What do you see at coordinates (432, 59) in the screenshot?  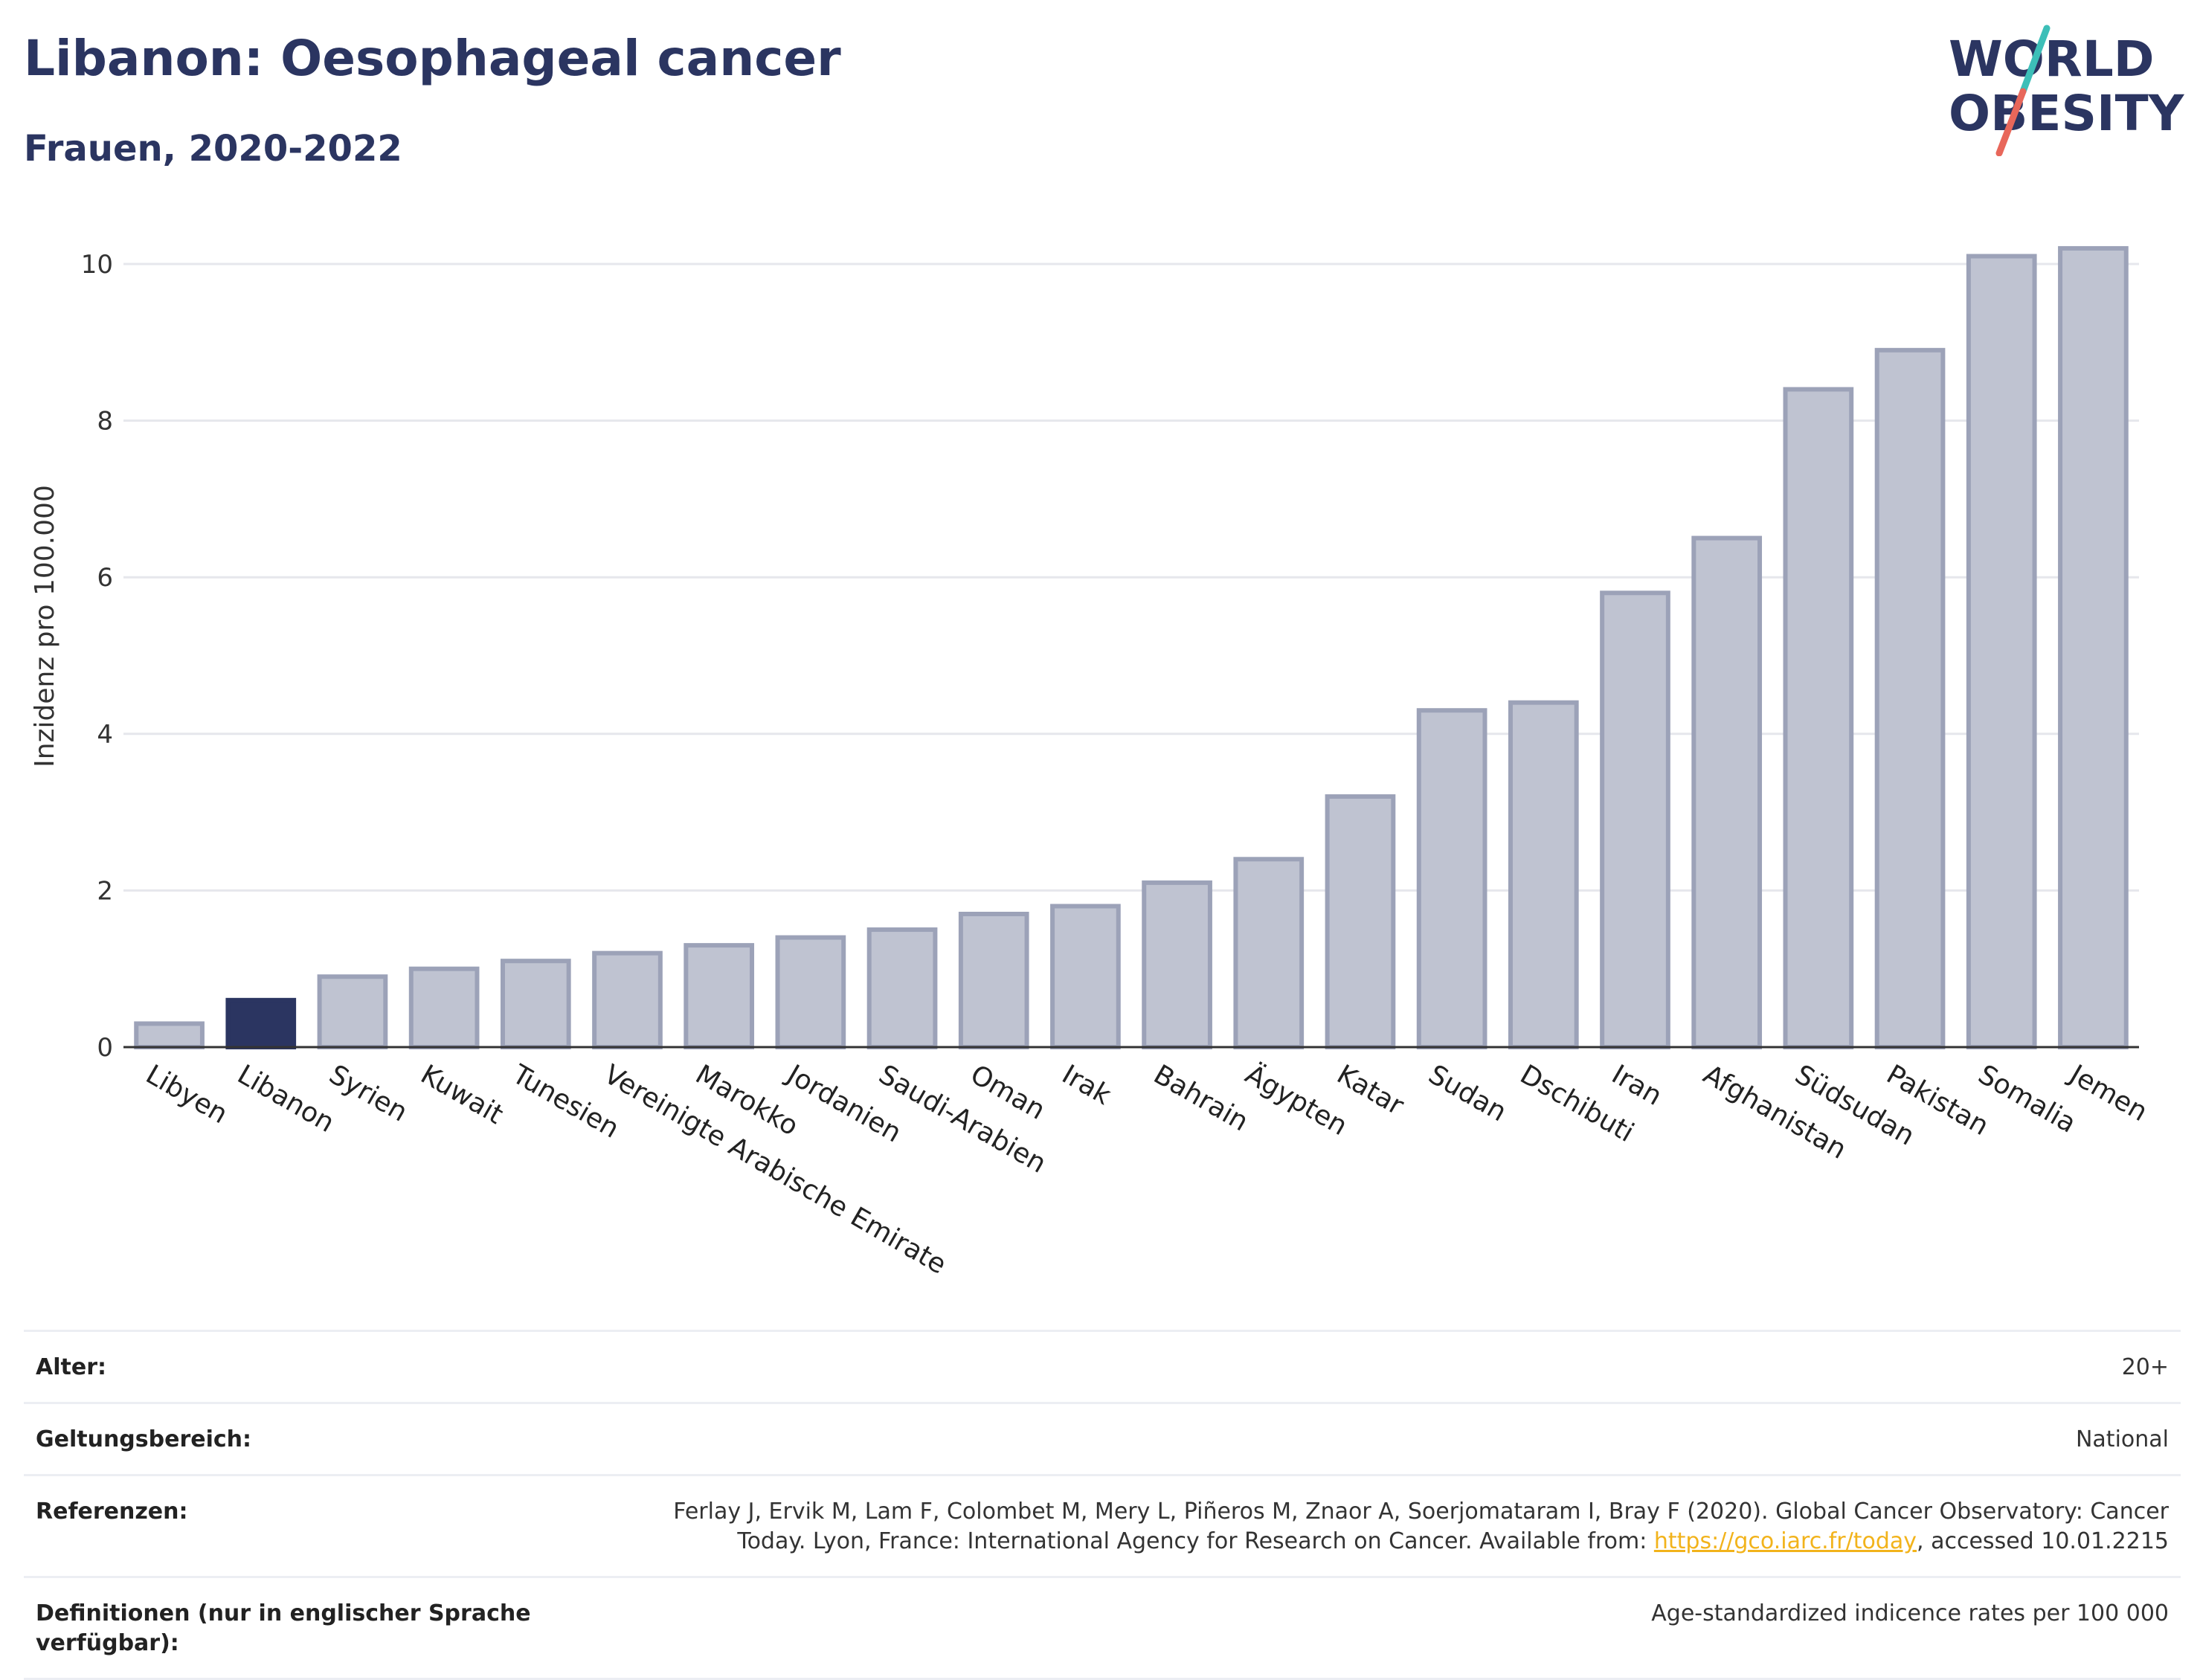 I see `chart-title: Libanon: Oesophageal cancer` at bounding box center [432, 59].